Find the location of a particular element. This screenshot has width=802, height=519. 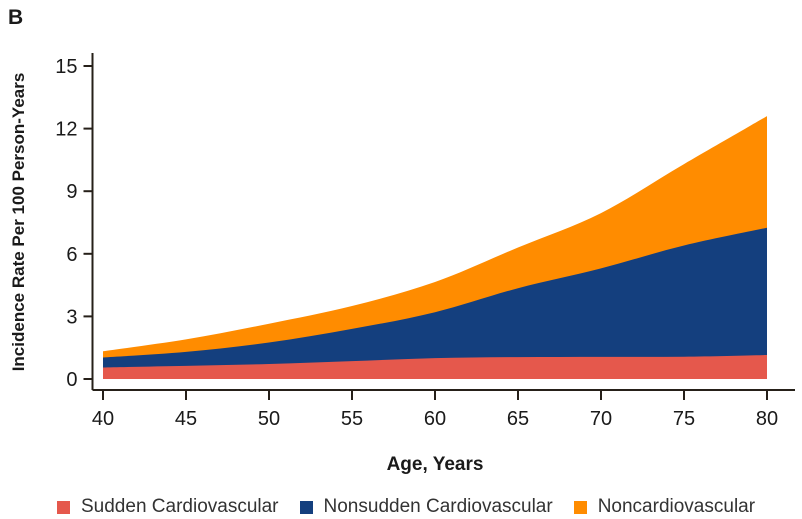

legend-item-sudden-cardiovascular: Sudden Cardiovascular is located at coordinates (168, 507).